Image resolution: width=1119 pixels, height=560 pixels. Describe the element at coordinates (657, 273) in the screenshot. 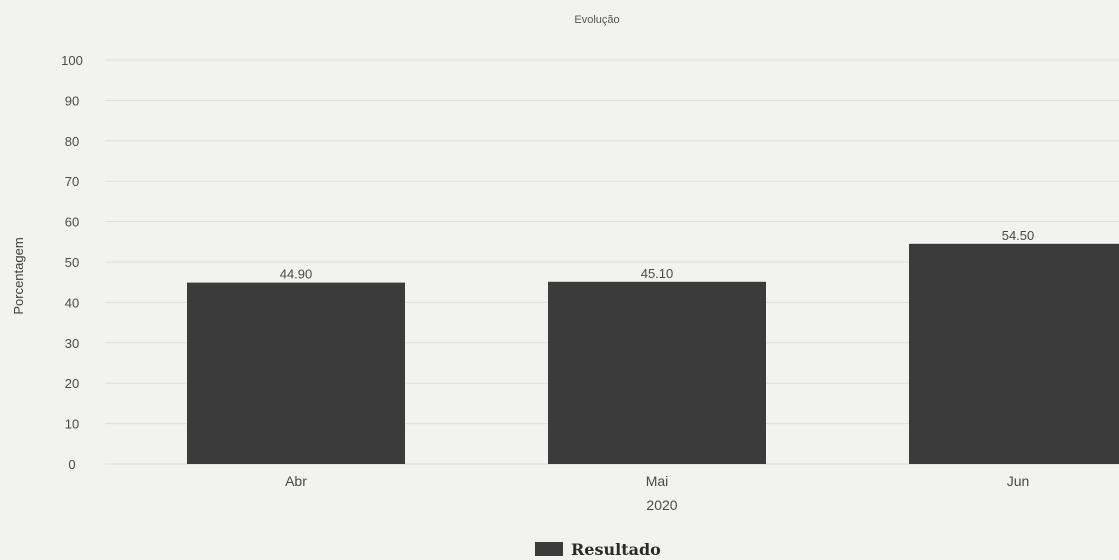

I see `bar-value-label: 45.10` at that location.